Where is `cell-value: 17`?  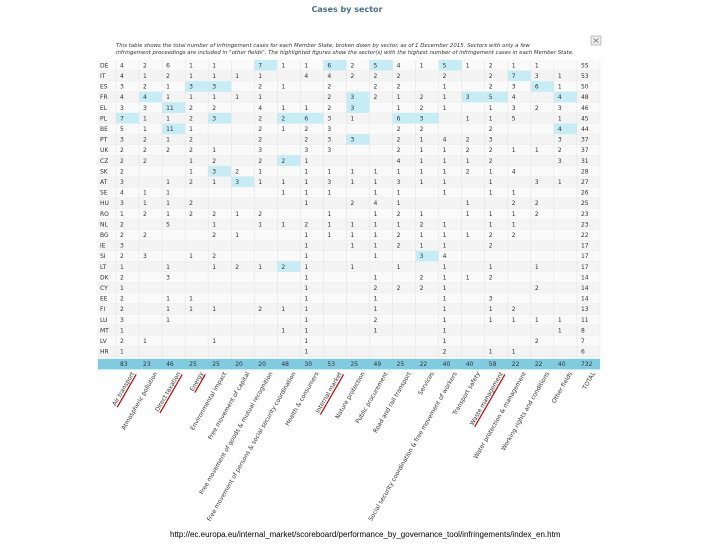 cell-value: 17 is located at coordinates (585, 256).